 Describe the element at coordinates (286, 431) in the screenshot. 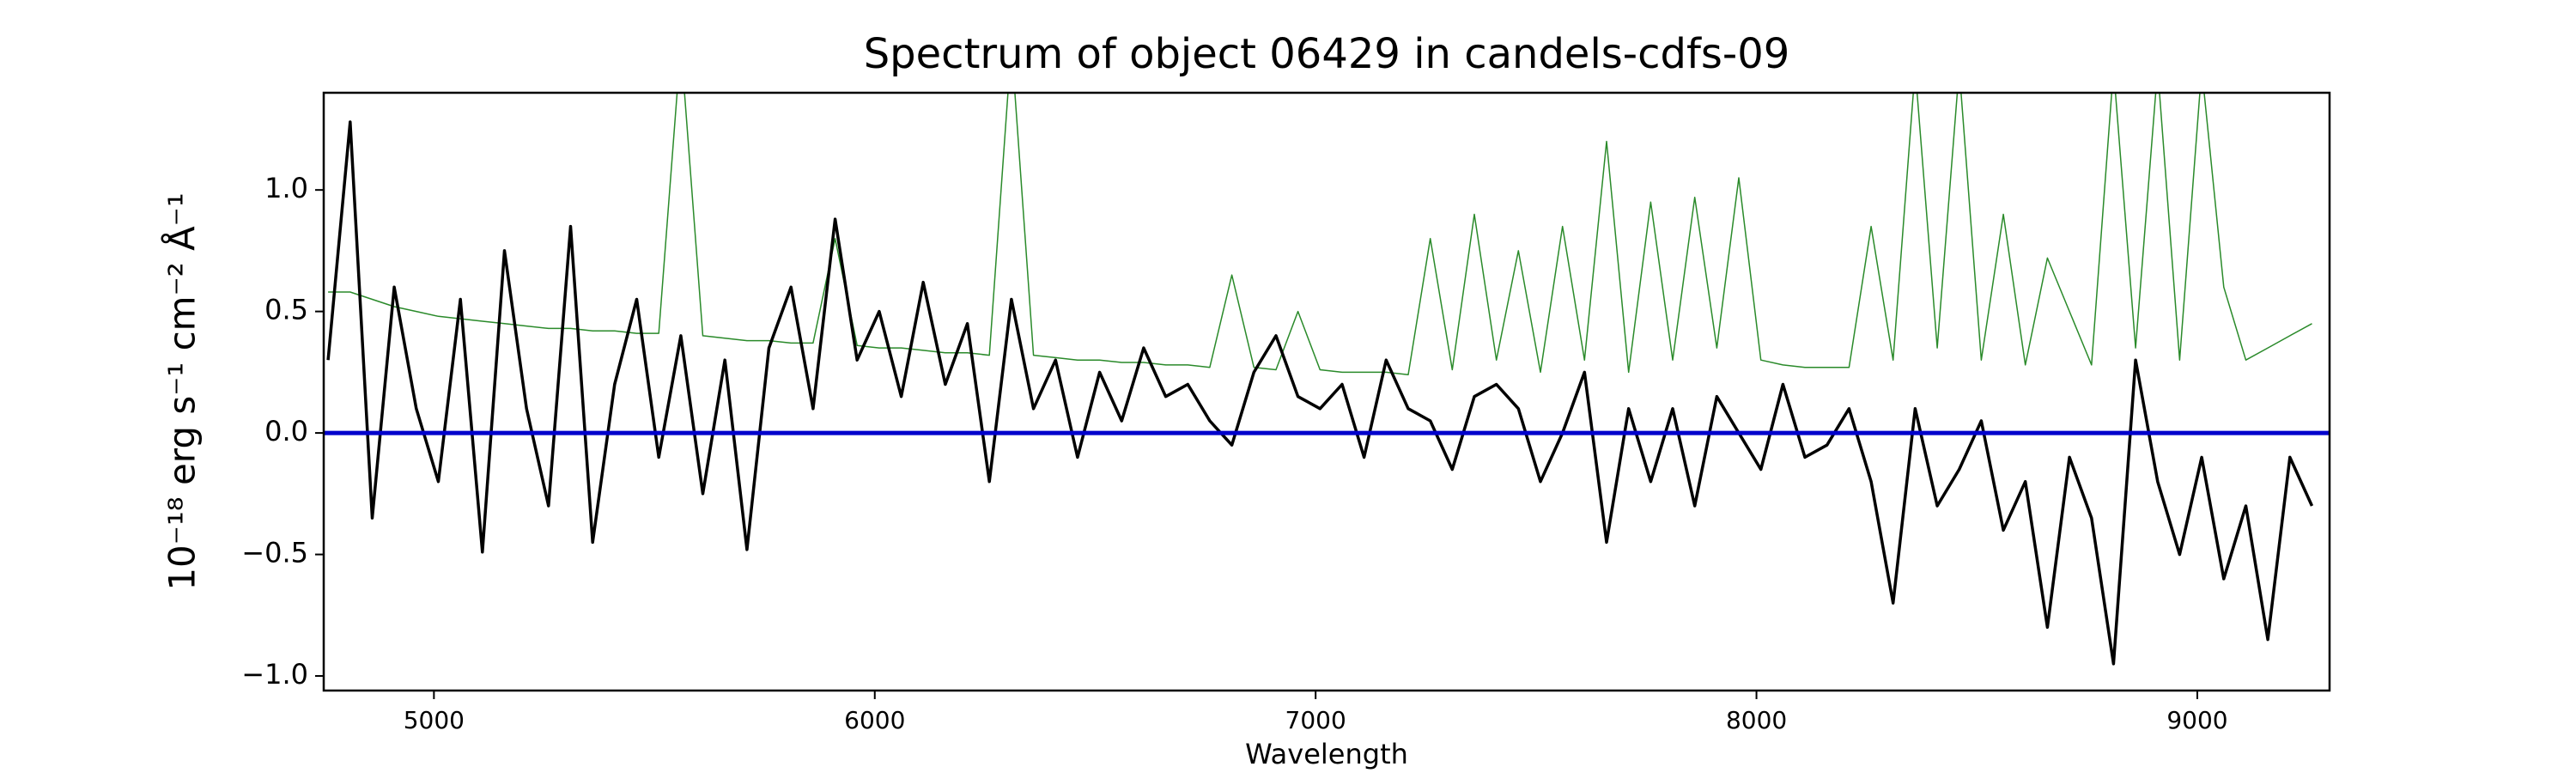

I see `y-tick-label: 0.0` at that location.